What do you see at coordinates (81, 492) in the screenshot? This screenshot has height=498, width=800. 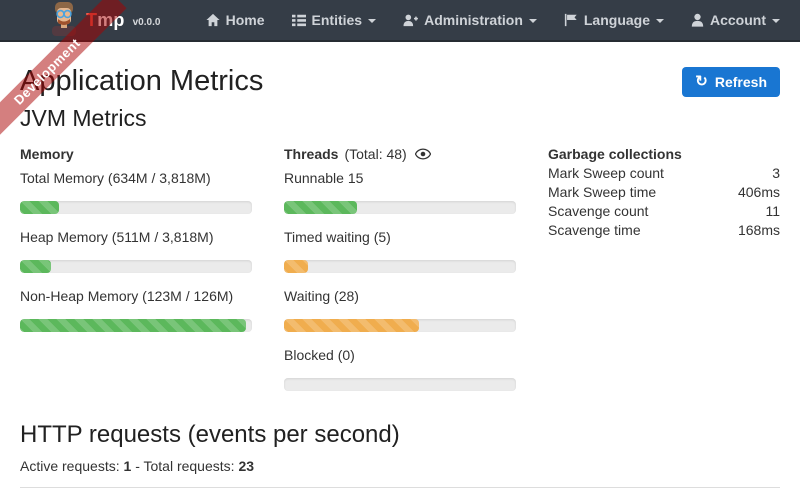 I see `column-header-code: Code` at bounding box center [81, 492].